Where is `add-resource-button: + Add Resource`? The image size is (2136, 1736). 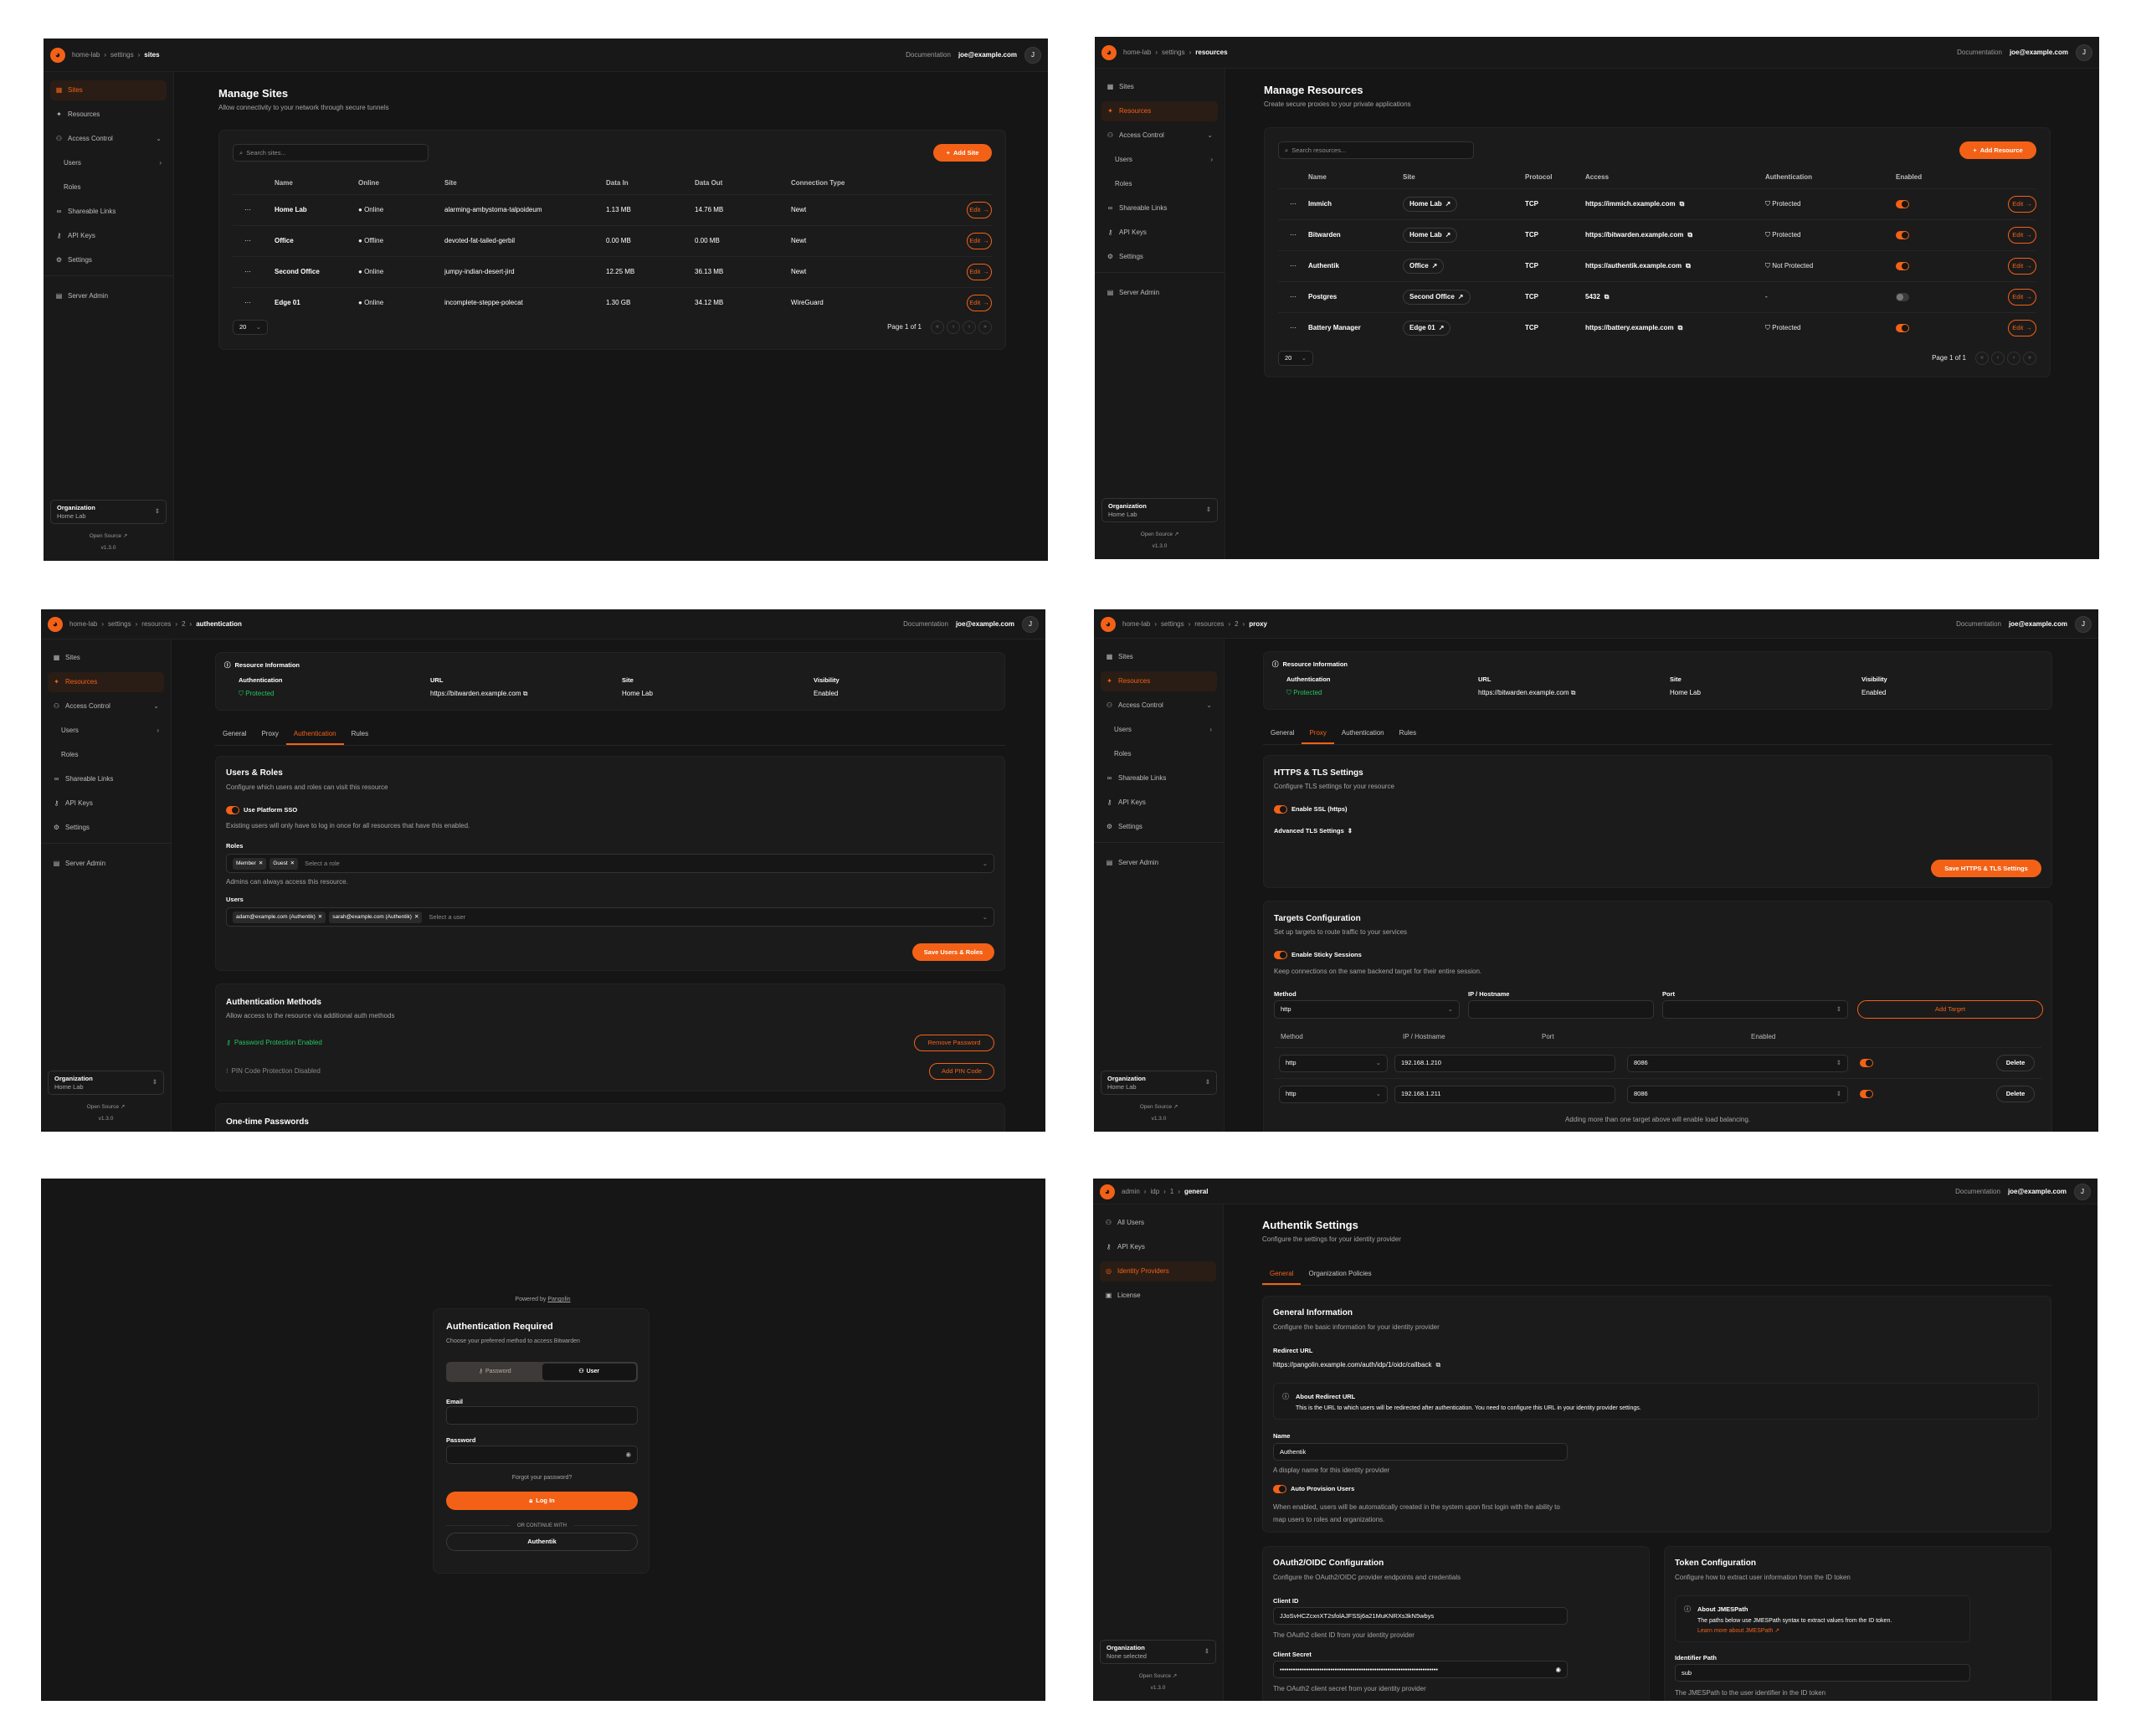
add-resource-button: + Add Resource is located at coordinates (1998, 150).